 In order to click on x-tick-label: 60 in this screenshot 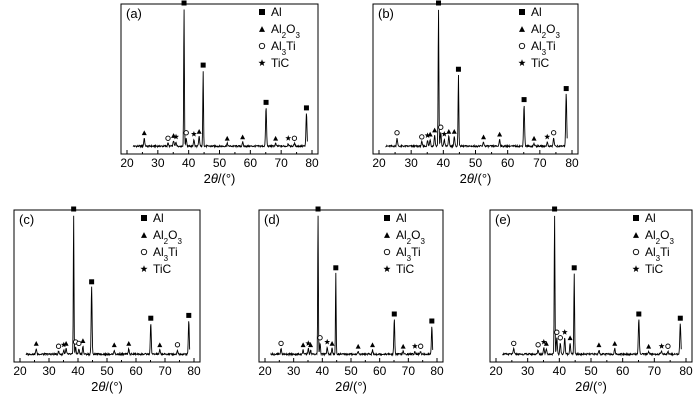, I will do `click(380, 371)`.